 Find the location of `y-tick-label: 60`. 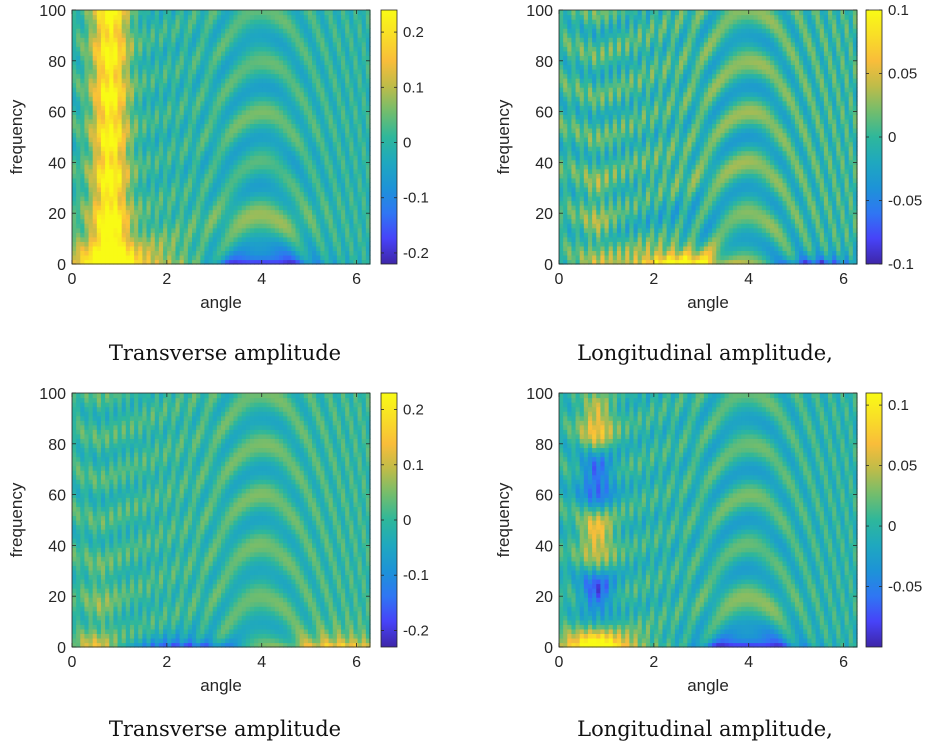

y-tick-label: 60 is located at coordinates (57, 113).